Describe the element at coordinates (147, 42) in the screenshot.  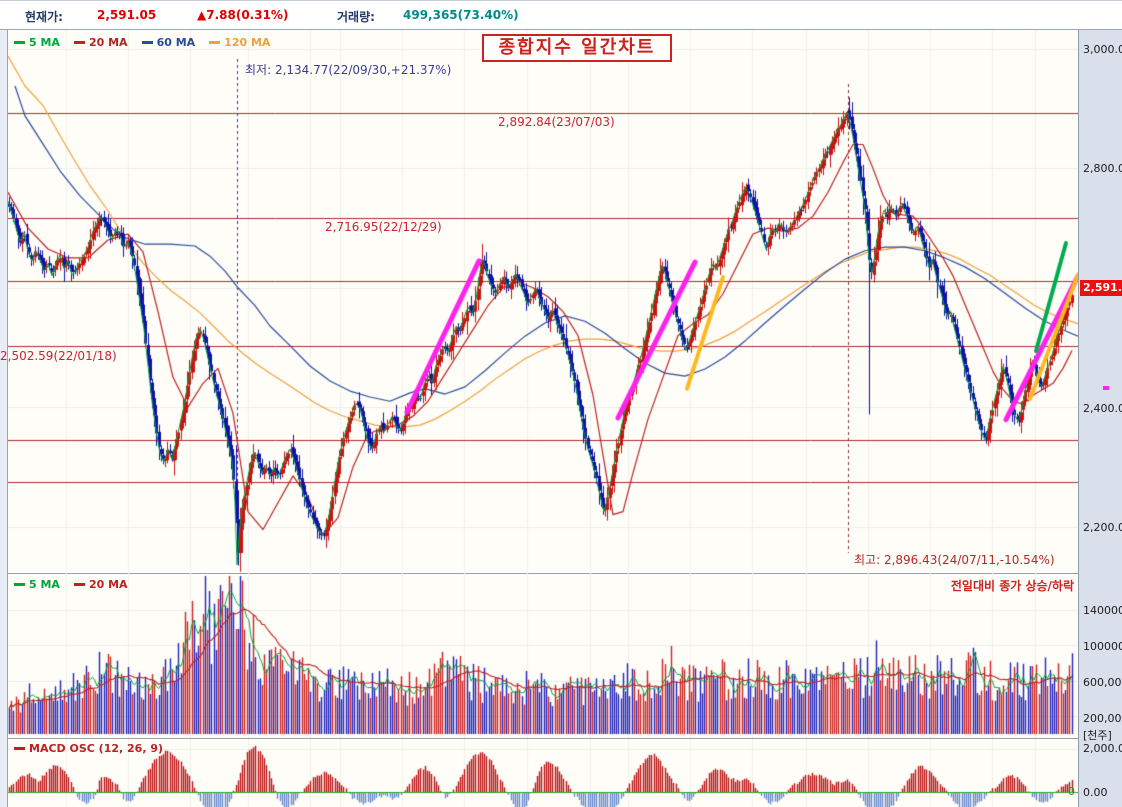
I see `ma60-swatch` at that location.